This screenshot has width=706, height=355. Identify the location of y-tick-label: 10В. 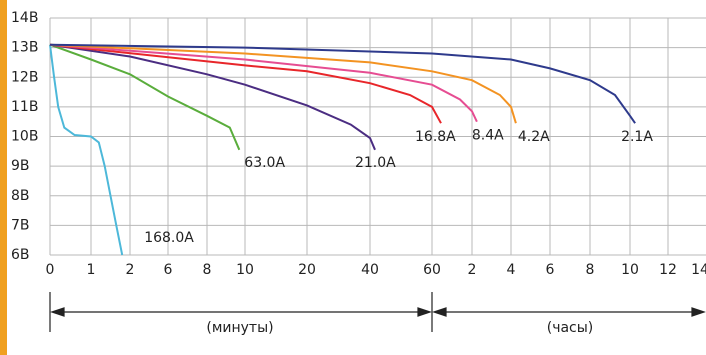
(24, 137).